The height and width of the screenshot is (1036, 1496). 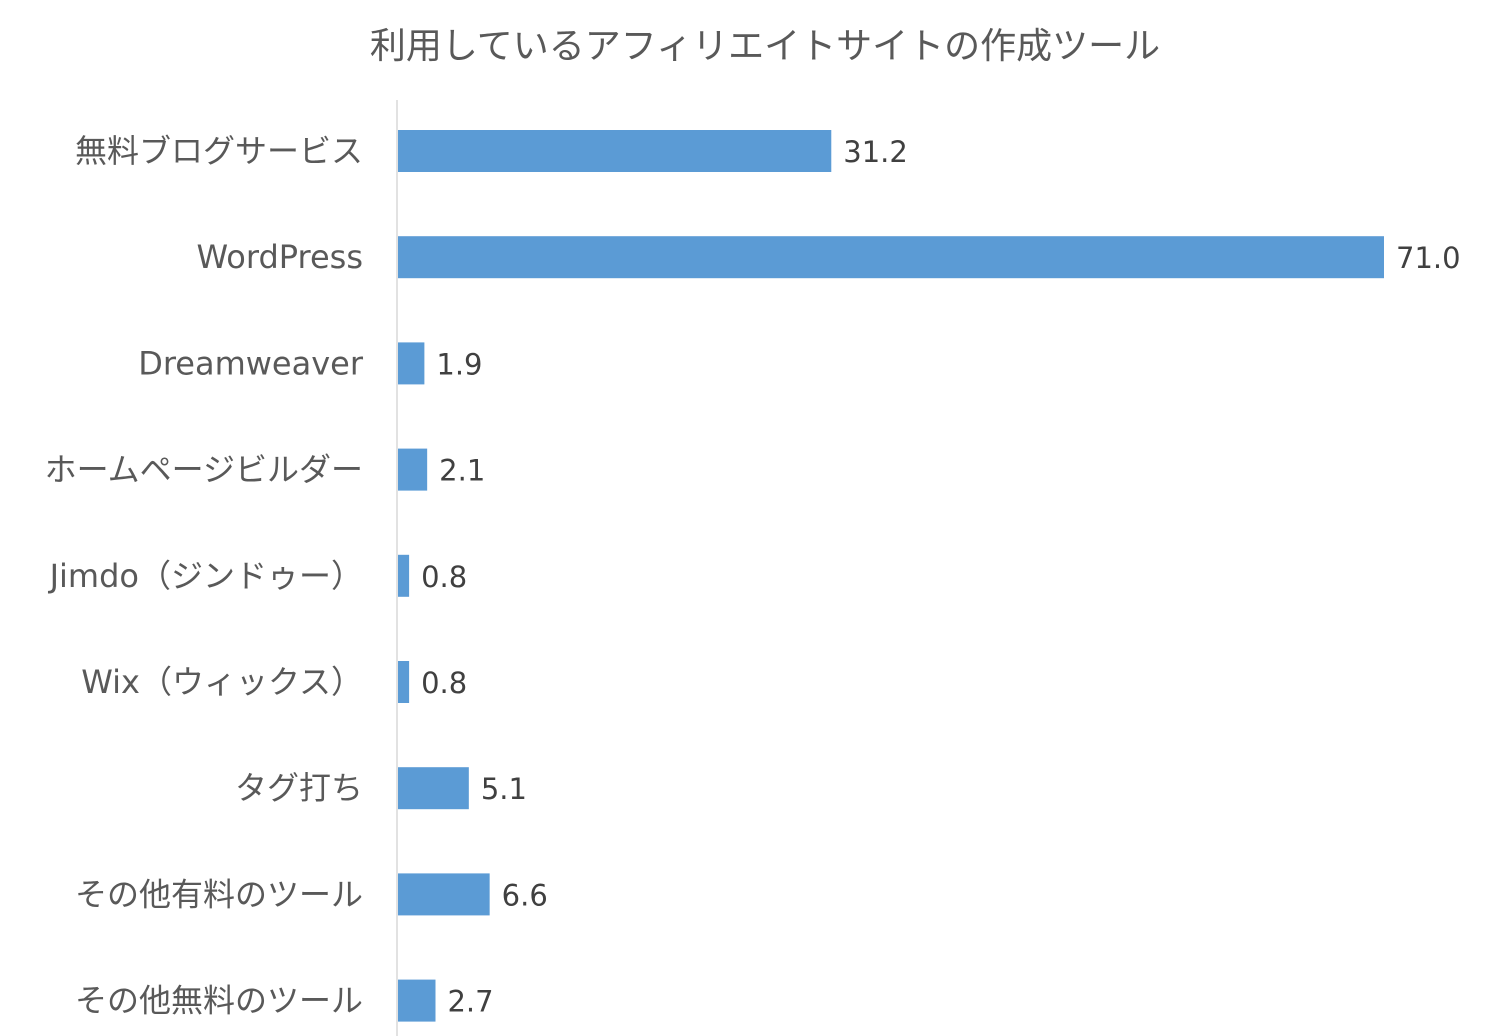 What do you see at coordinates (459, 364) in the screenshot?
I see `value-label: 1.9` at bounding box center [459, 364].